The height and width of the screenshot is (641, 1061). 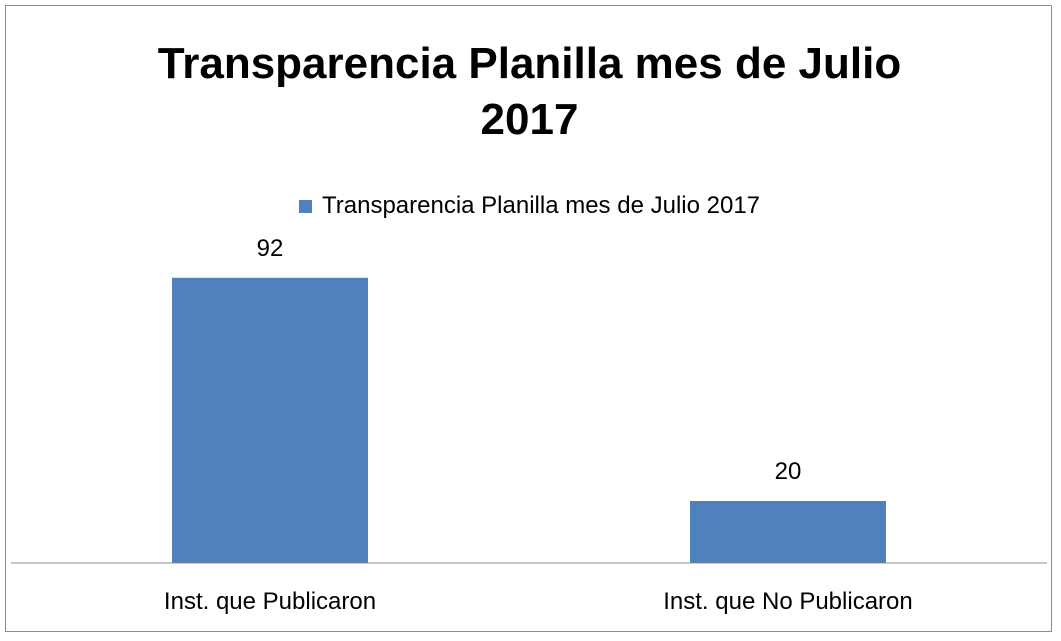 I want to click on chart-title-line-1: Transparencia Planilla mes de Julio, so click(x=529, y=63).